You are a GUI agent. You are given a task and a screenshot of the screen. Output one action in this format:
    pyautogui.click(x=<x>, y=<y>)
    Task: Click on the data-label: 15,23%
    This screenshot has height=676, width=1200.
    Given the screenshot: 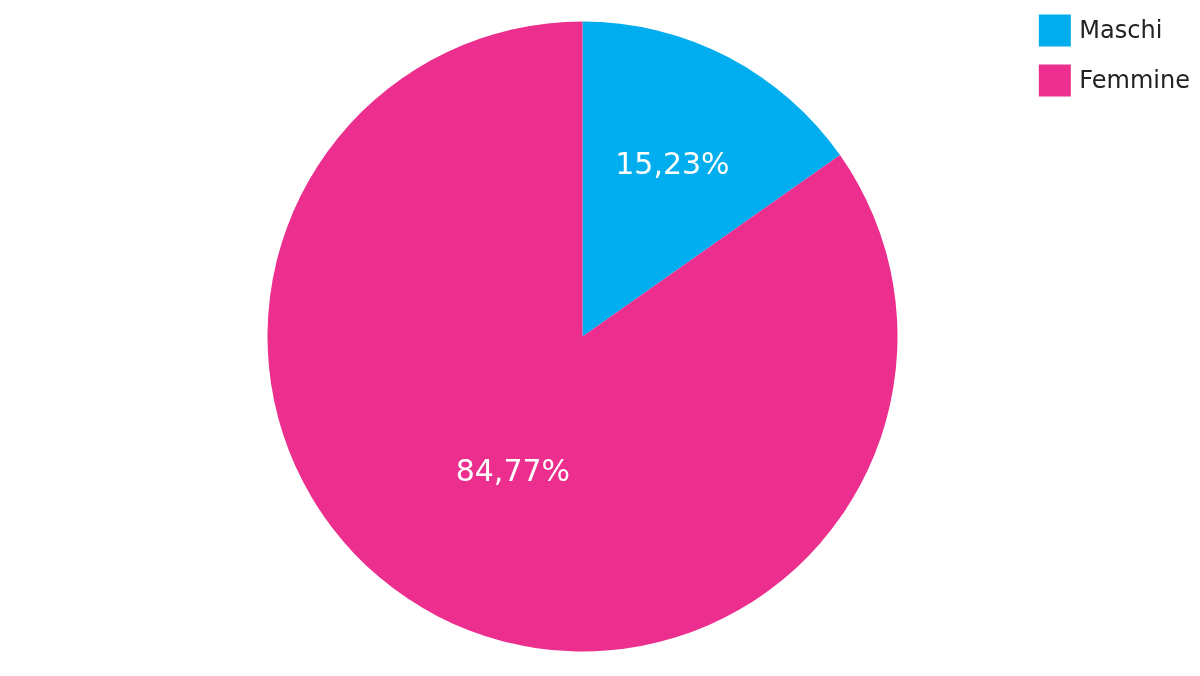 What is the action you would take?
    pyautogui.click(x=672, y=163)
    